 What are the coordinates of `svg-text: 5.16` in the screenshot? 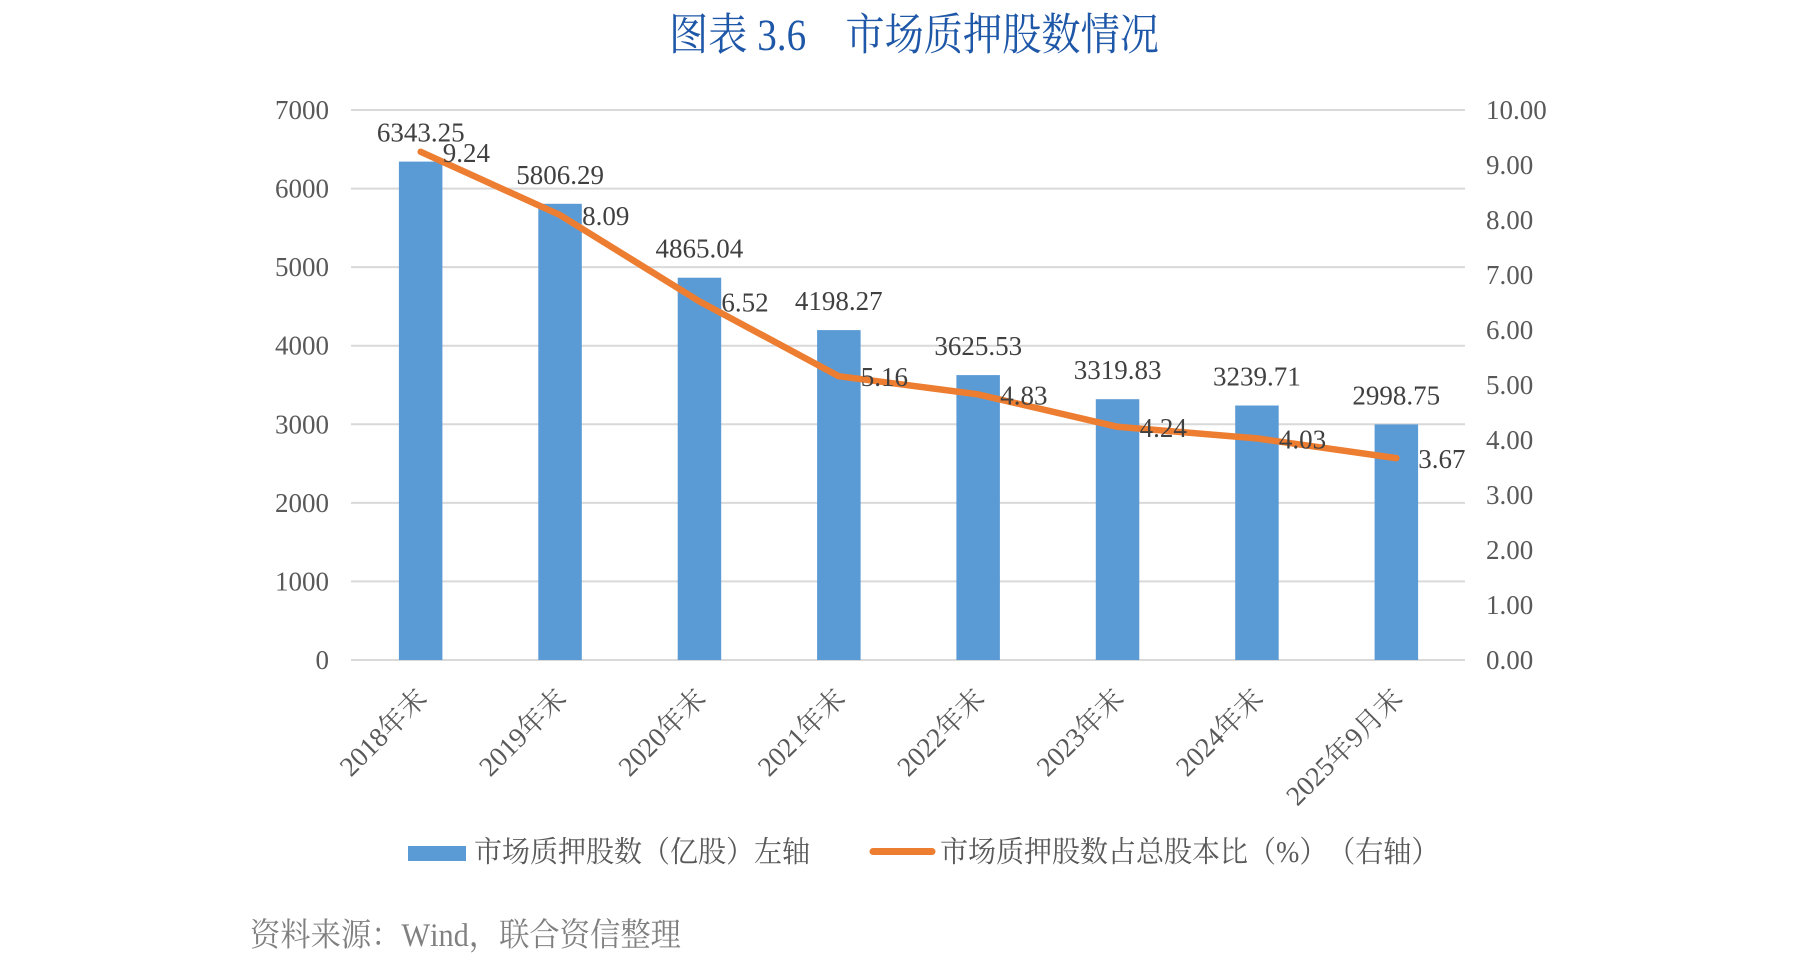 It's located at (884, 377).